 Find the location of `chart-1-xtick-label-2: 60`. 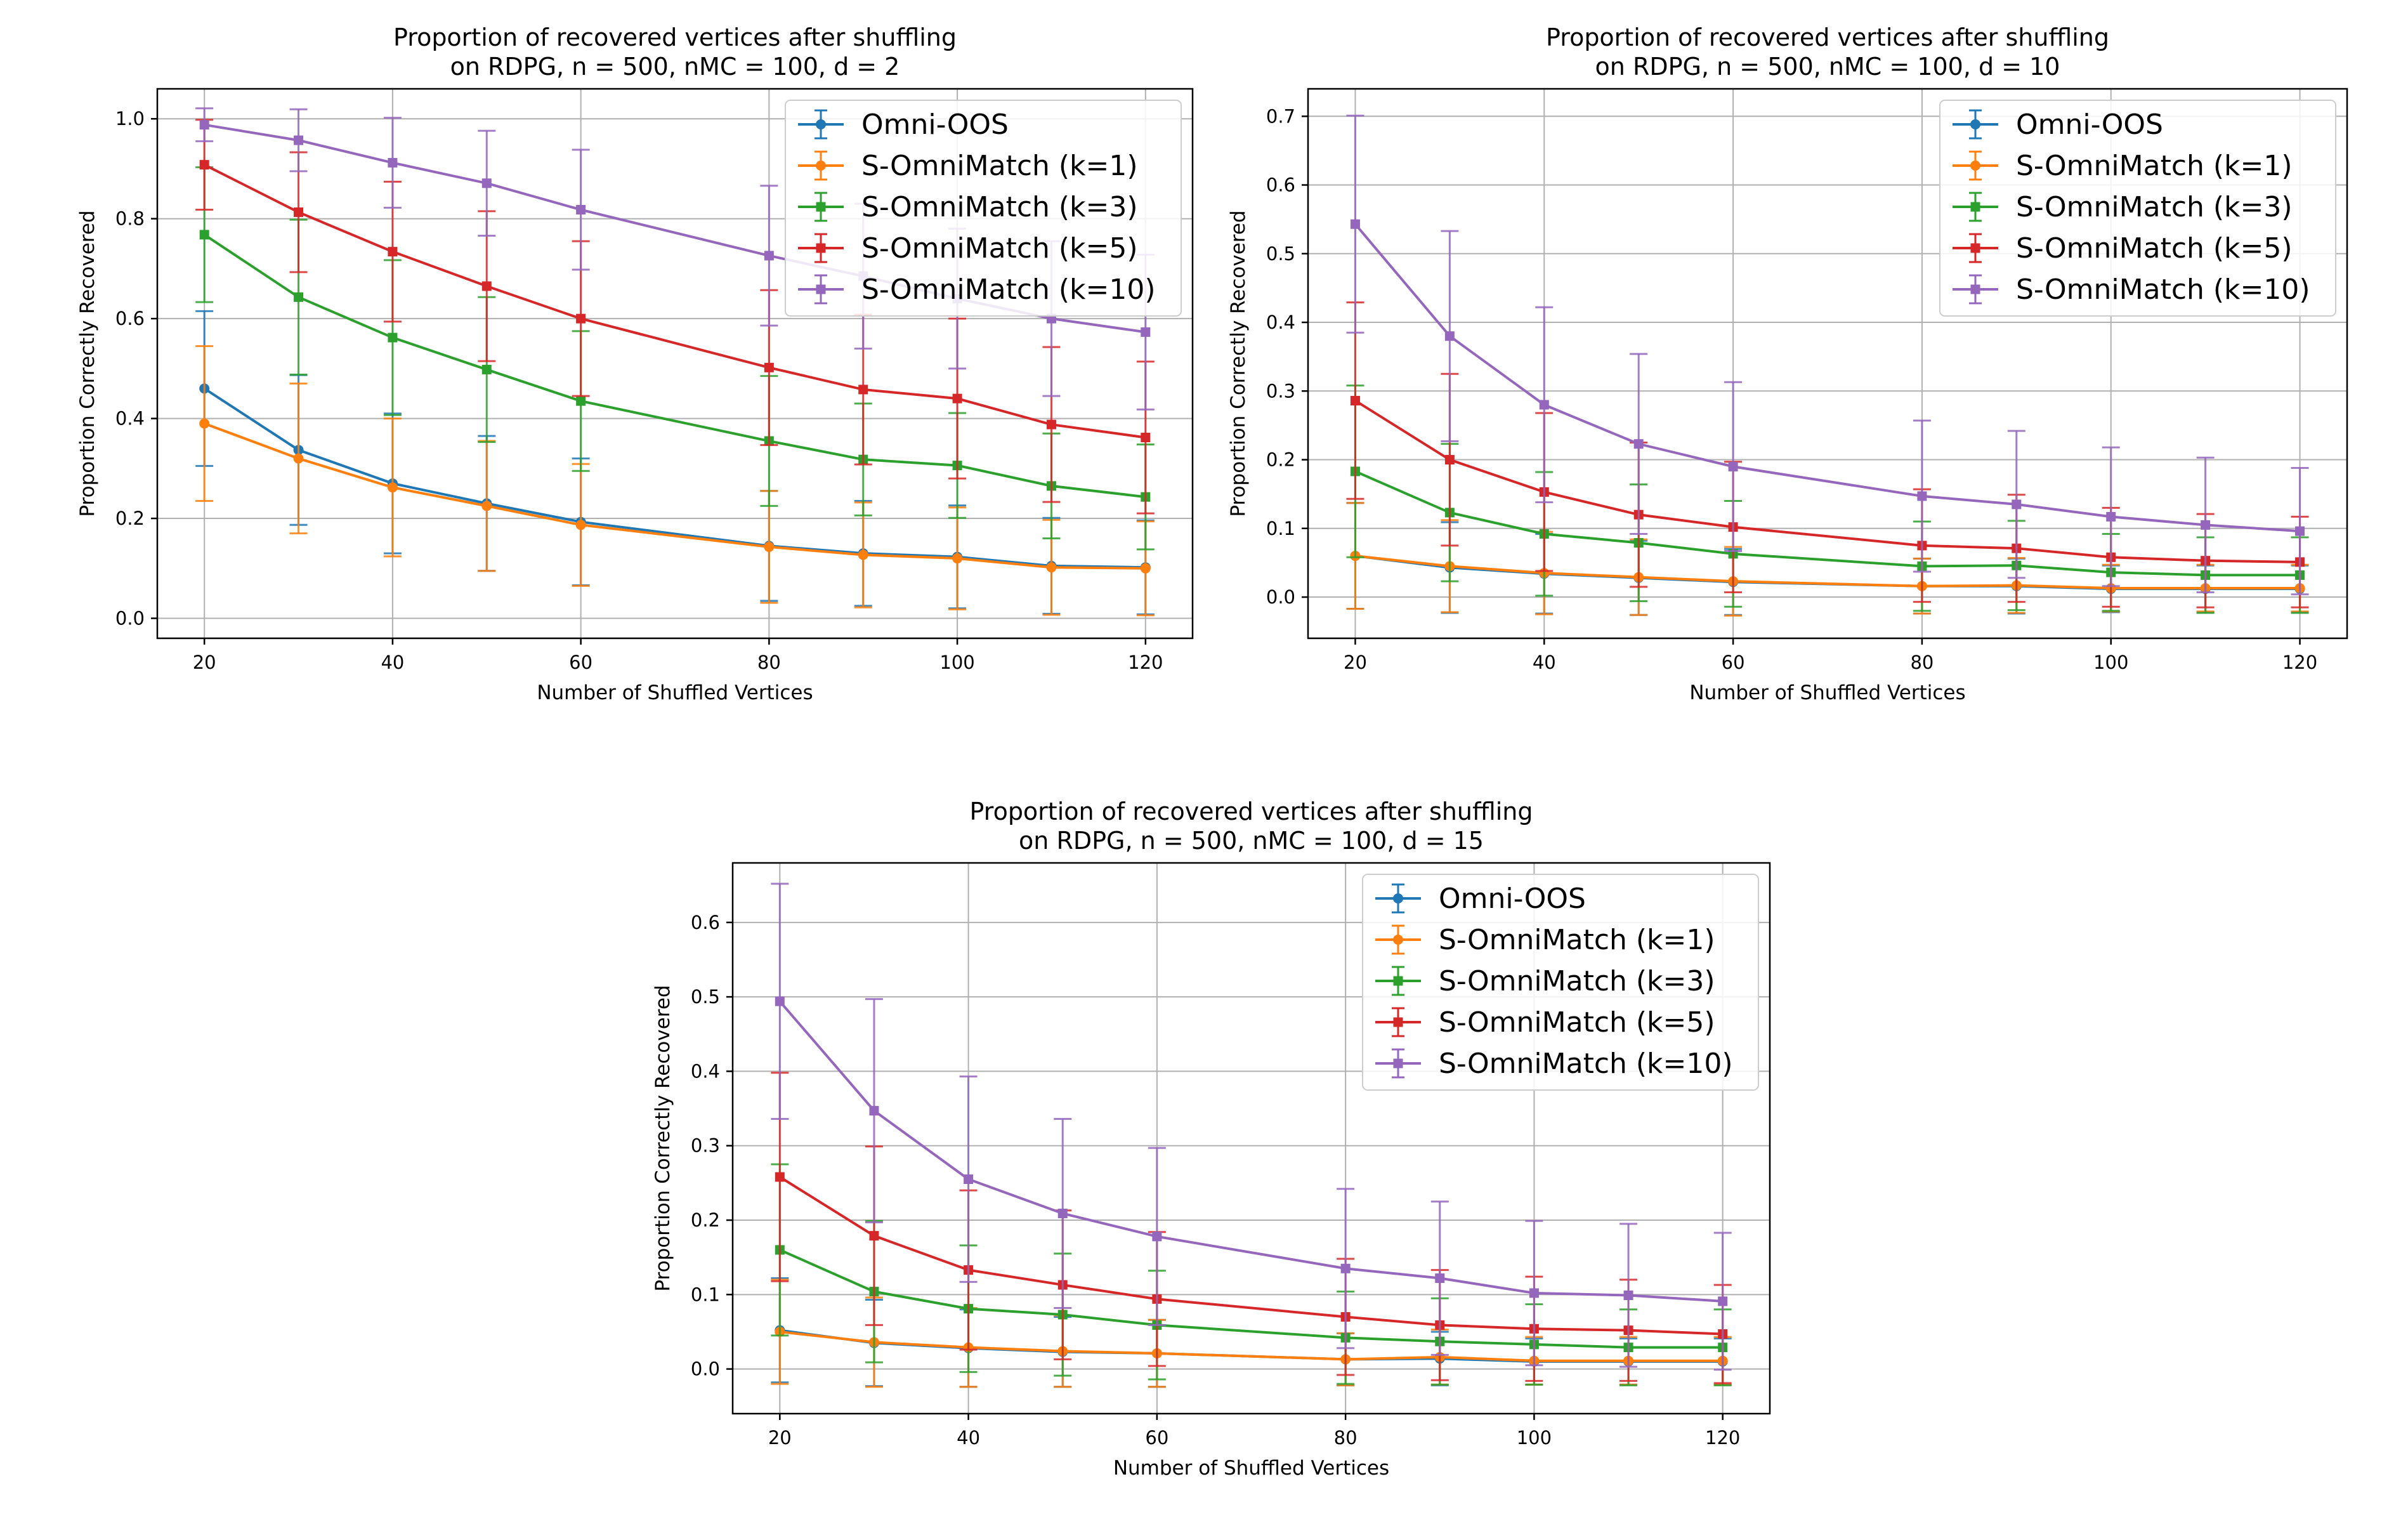

chart-1-xtick-label-2: 60 is located at coordinates (1733, 663).